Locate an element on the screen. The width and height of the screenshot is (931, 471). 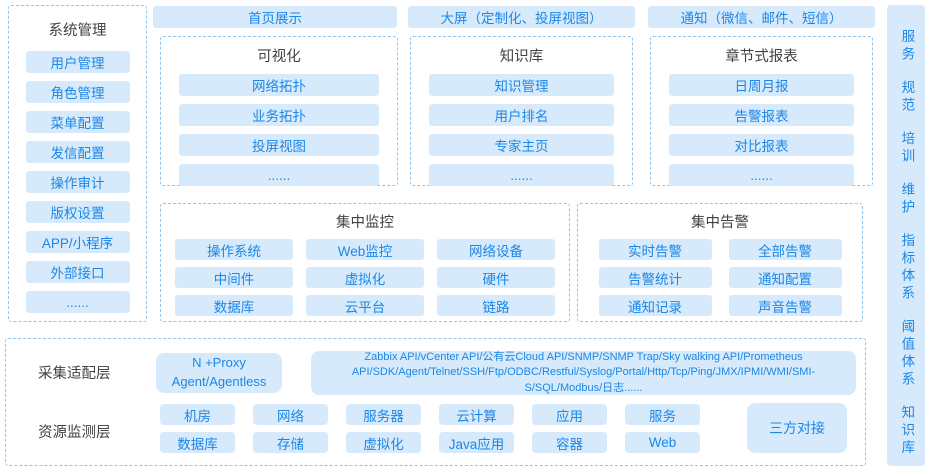
btn-network-device: 网络设备 is located at coordinates (496, 249).